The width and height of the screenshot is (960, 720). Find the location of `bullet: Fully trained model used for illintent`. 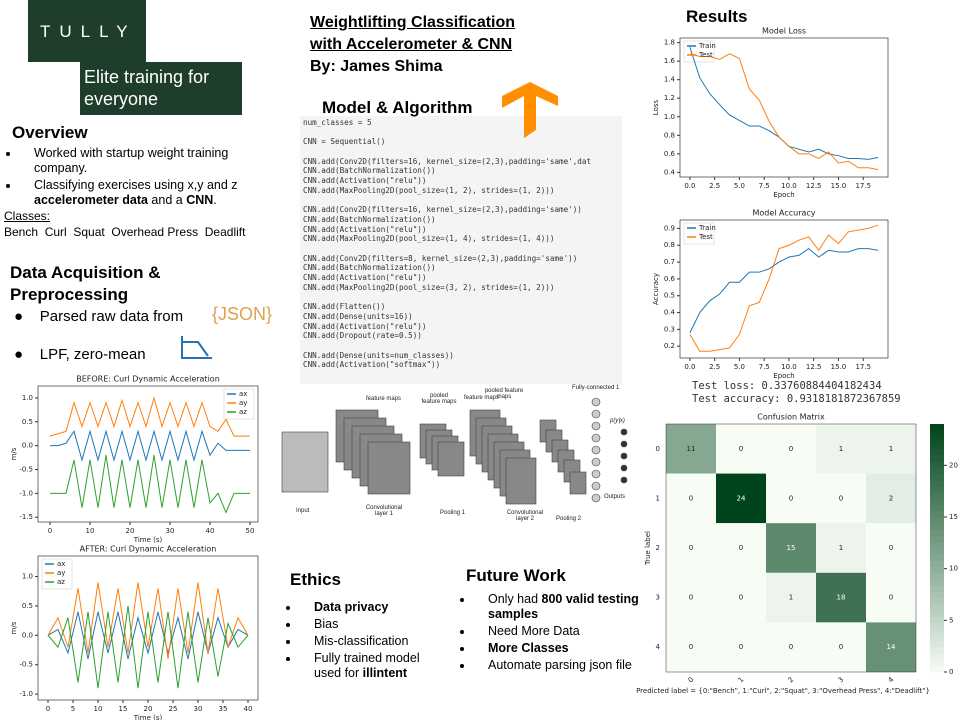

bullet: Fully trained model used for illintent is located at coordinates (375, 666).